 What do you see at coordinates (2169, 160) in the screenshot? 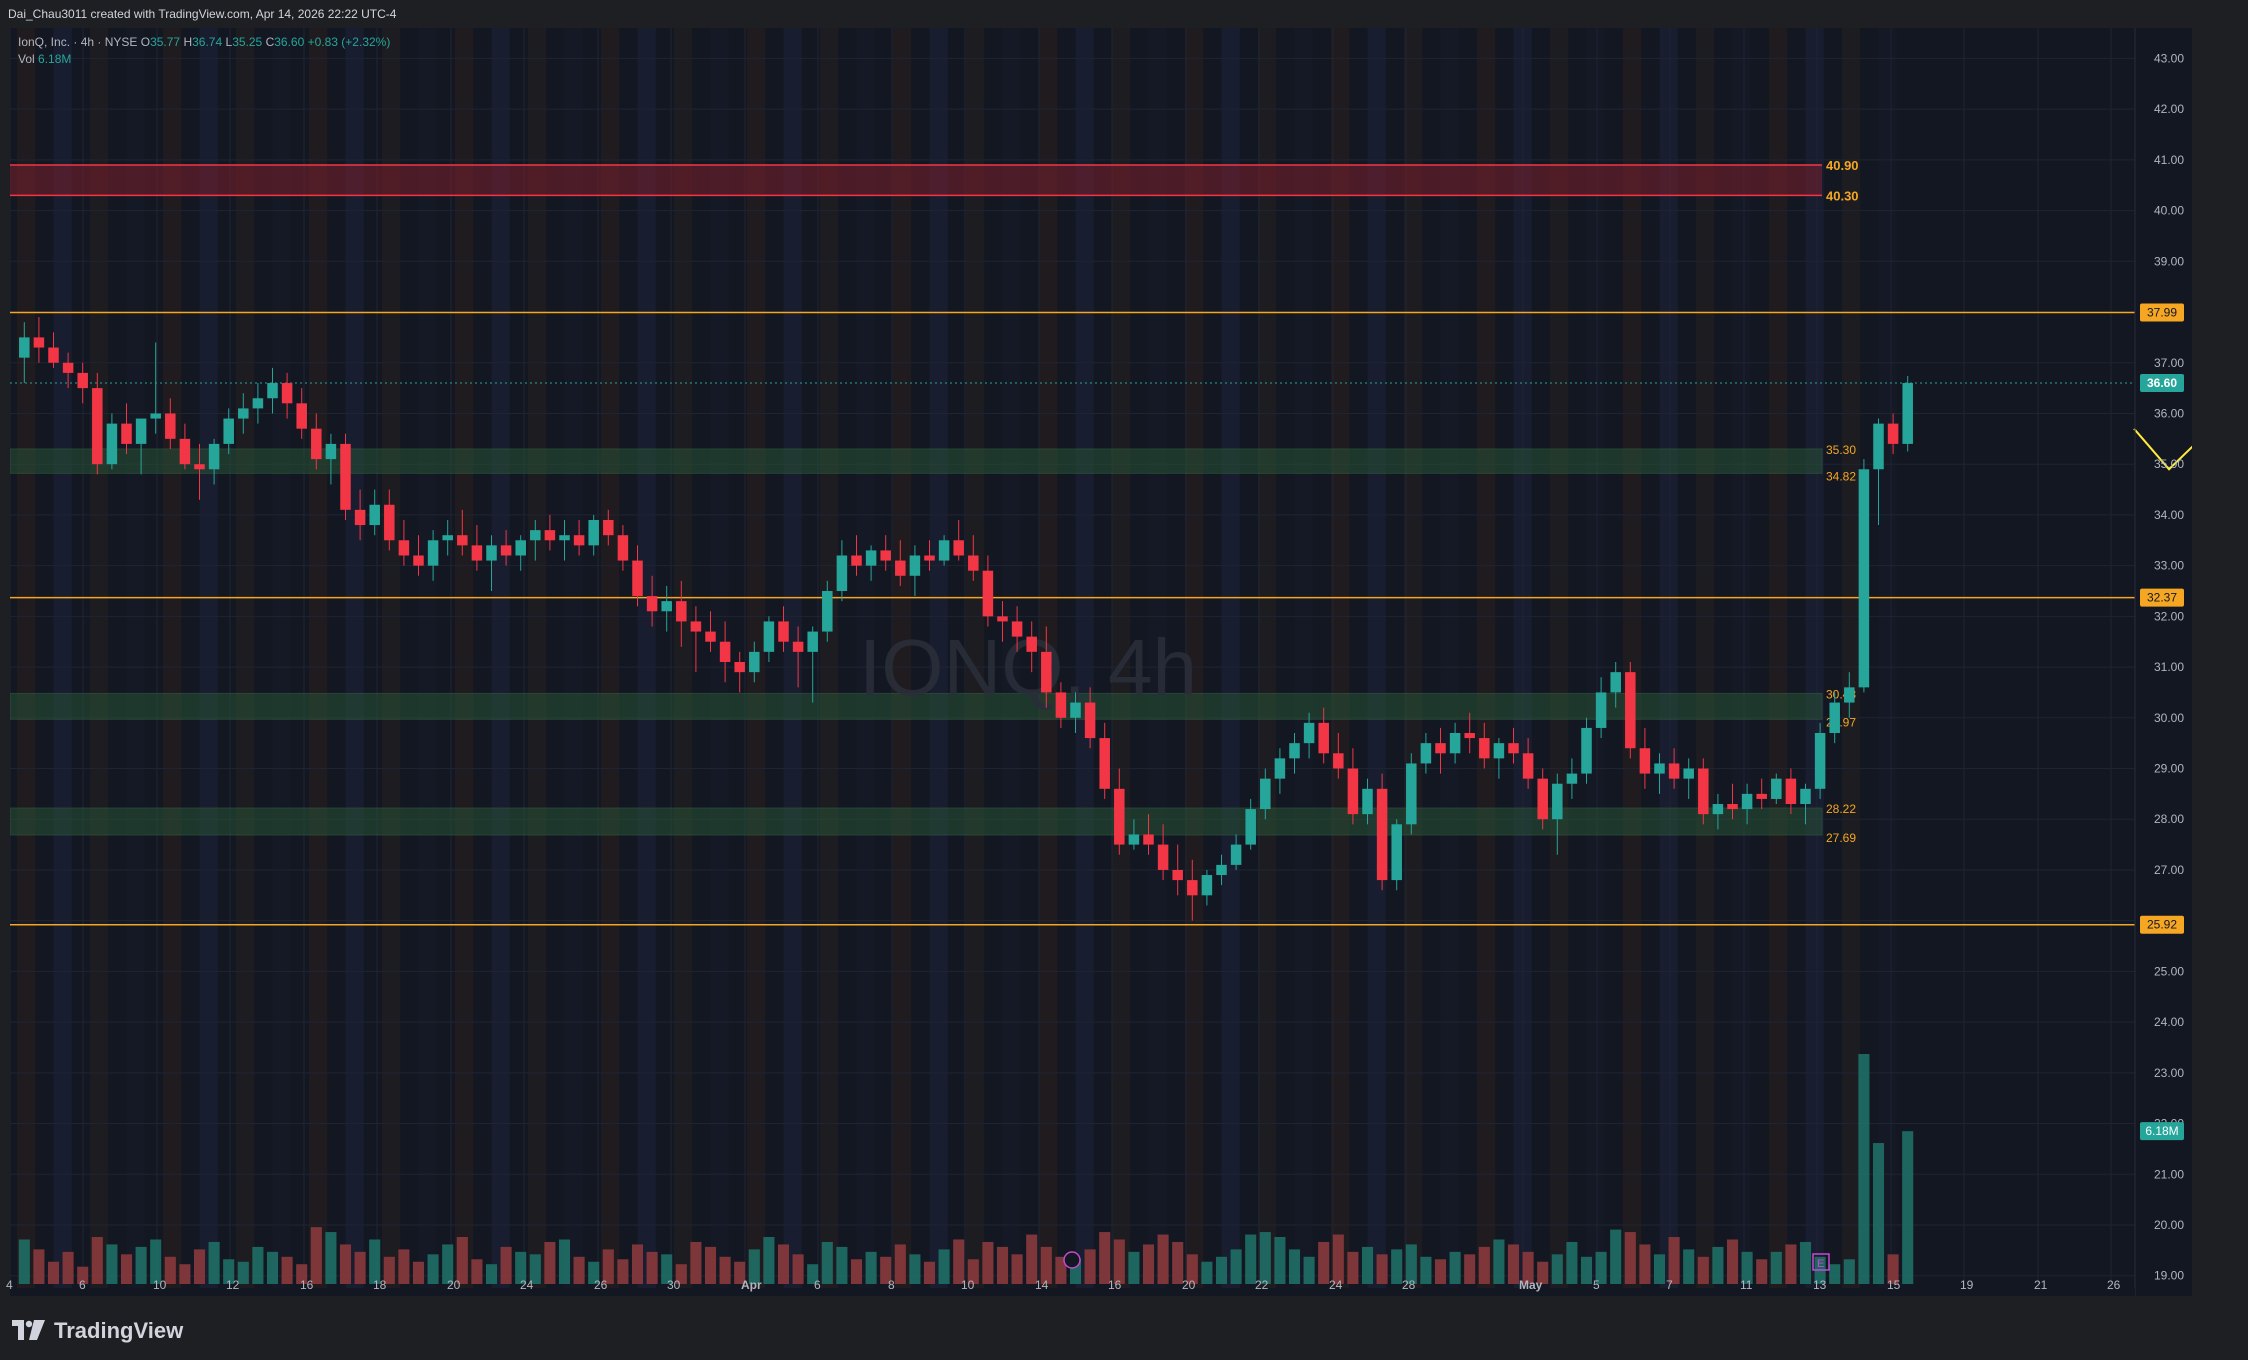
I see `price-axis-tick: 41.00` at bounding box center [2169, 160].